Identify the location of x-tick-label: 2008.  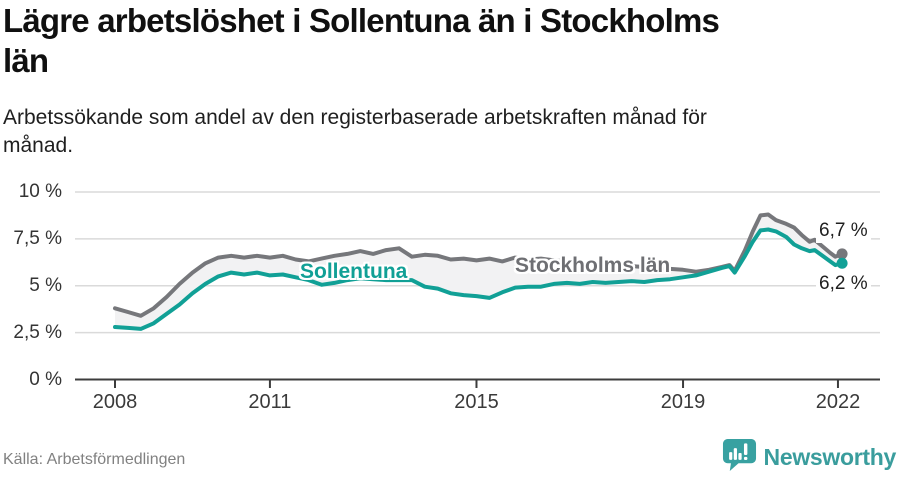
(115, 402).